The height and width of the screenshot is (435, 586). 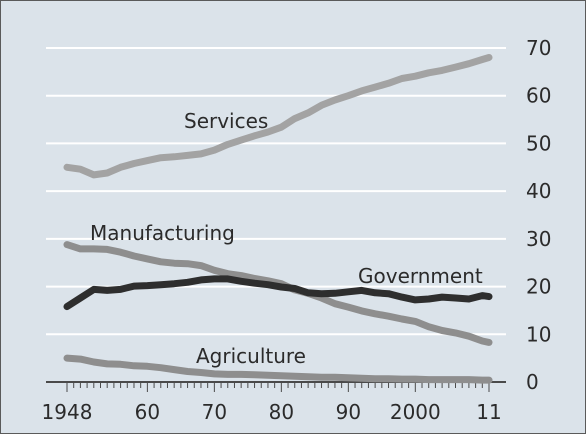 I want to click on y-tick-label-30: 30, so click(x=538, y=239).